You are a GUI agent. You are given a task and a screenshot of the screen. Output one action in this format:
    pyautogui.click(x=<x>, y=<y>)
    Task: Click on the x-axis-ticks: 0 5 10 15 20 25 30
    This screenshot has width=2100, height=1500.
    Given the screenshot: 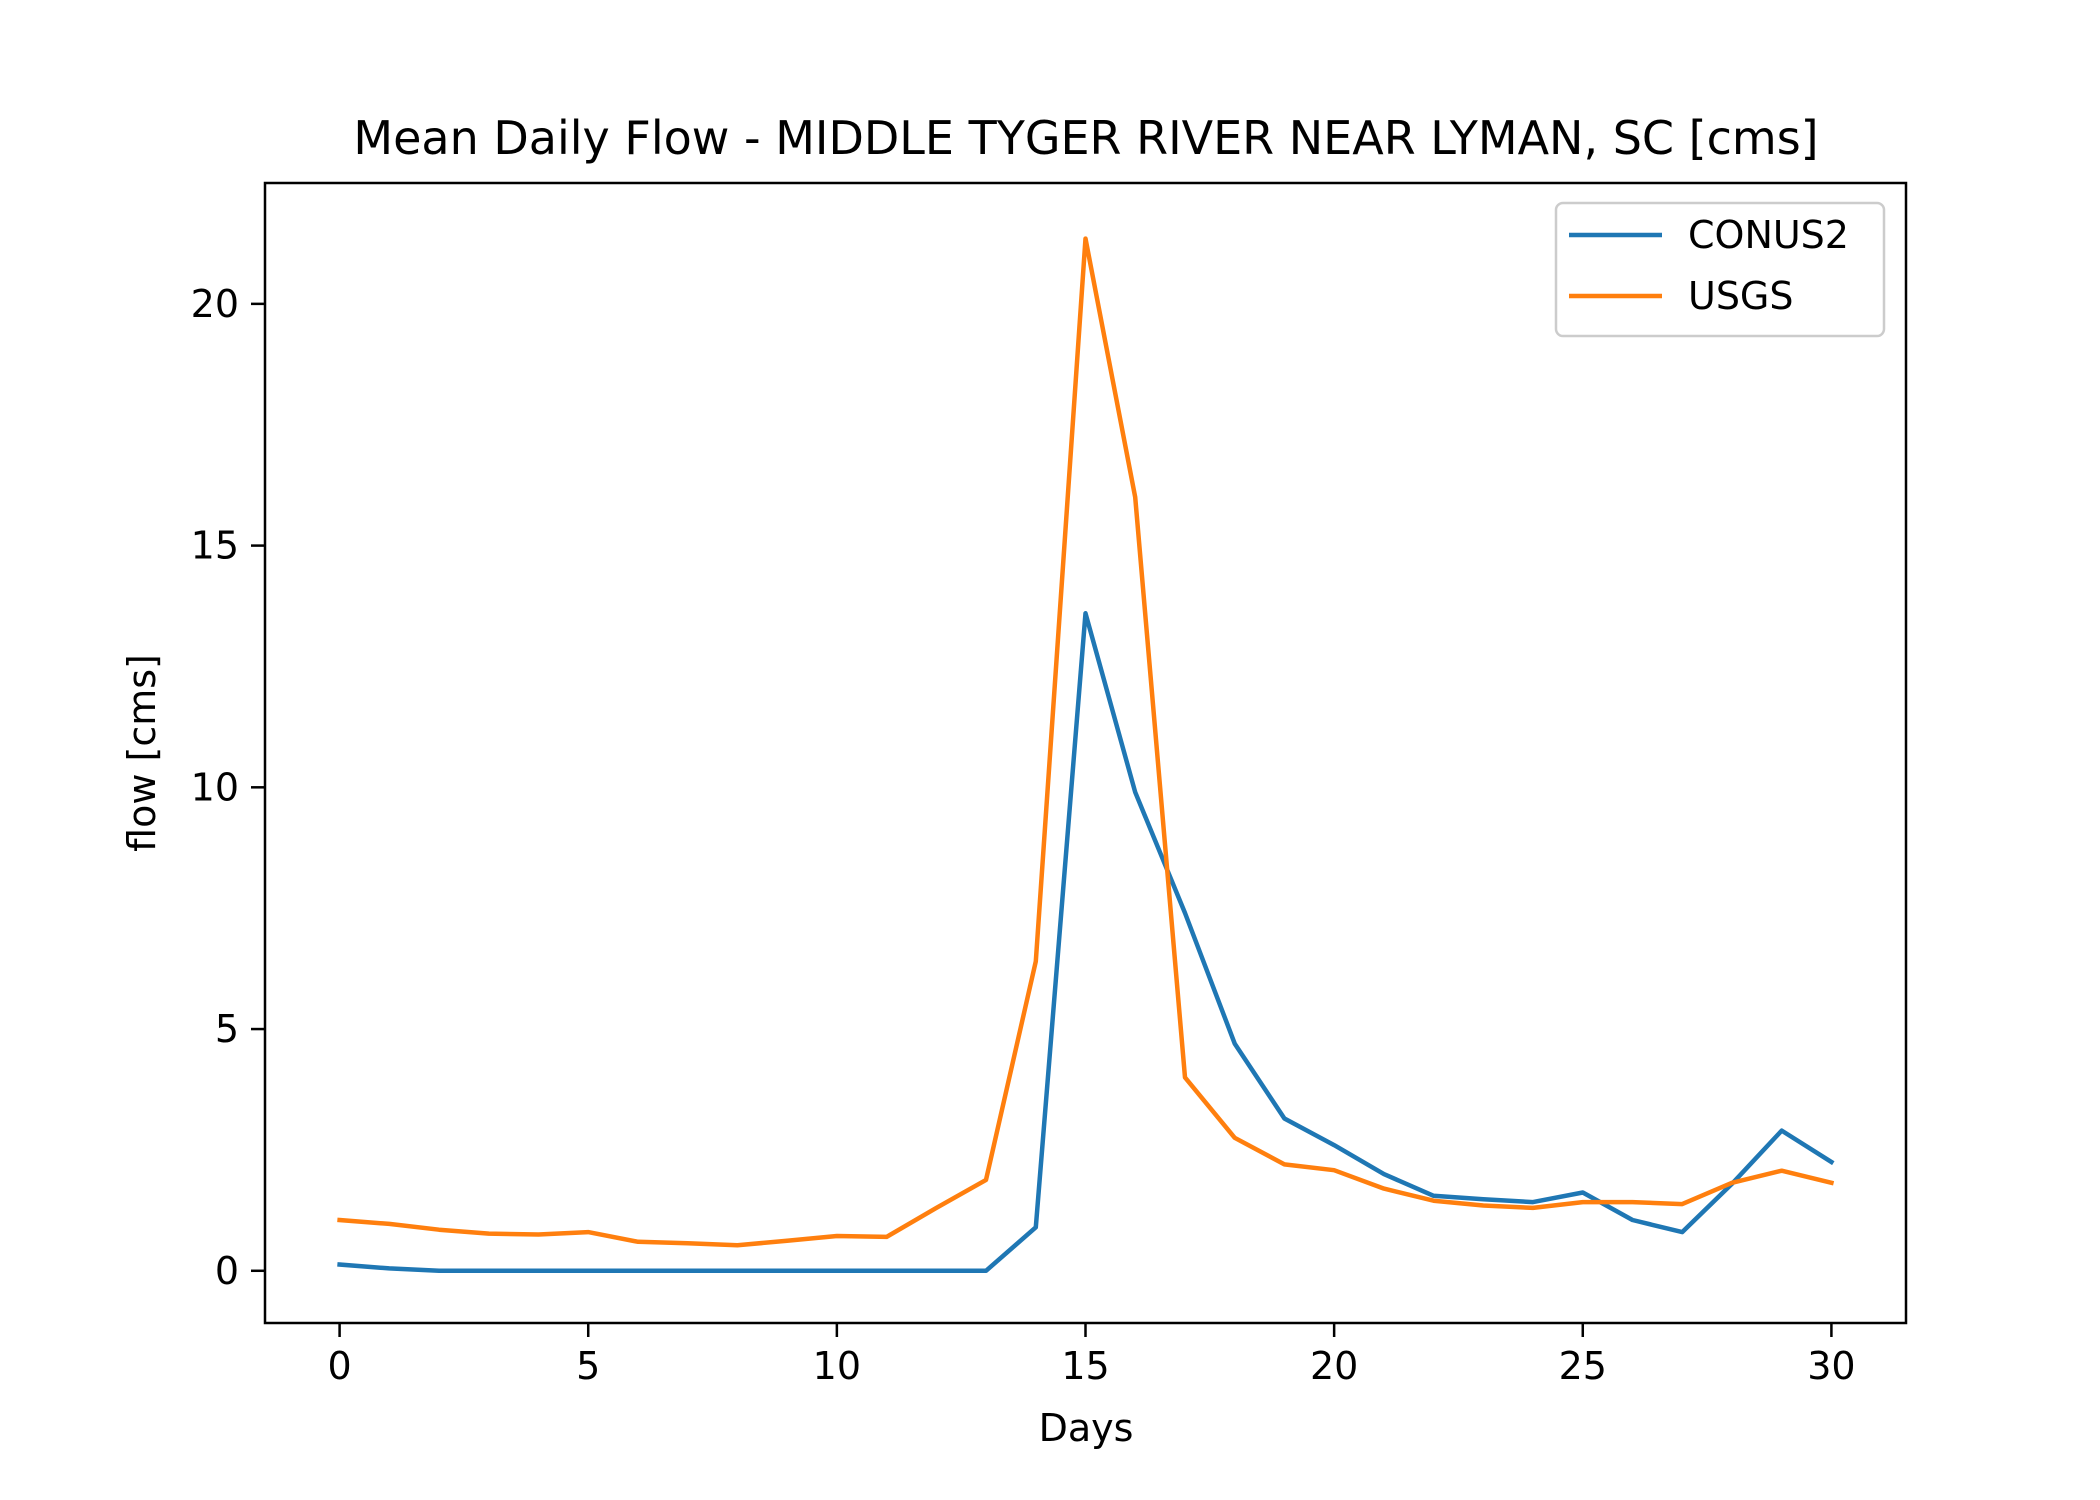 What is the action you would take?
    pyautogui.click(x=1091, y=1355)
    